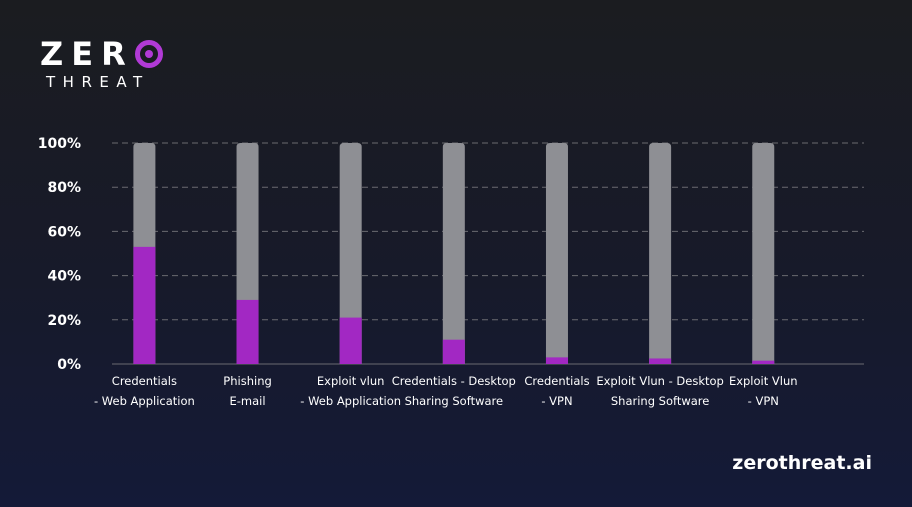 This screenshot has width=912, height=507. What do you see at coordinates (64, 321) in the screenshot?
I see `y-tick-label: 20%` at bounding box center [64, 321].